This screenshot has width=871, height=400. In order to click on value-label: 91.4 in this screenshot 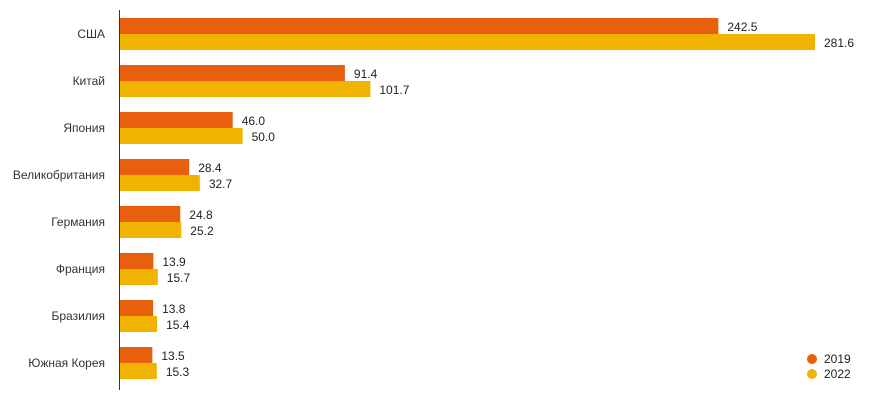, I will do `click(366, 74)`.